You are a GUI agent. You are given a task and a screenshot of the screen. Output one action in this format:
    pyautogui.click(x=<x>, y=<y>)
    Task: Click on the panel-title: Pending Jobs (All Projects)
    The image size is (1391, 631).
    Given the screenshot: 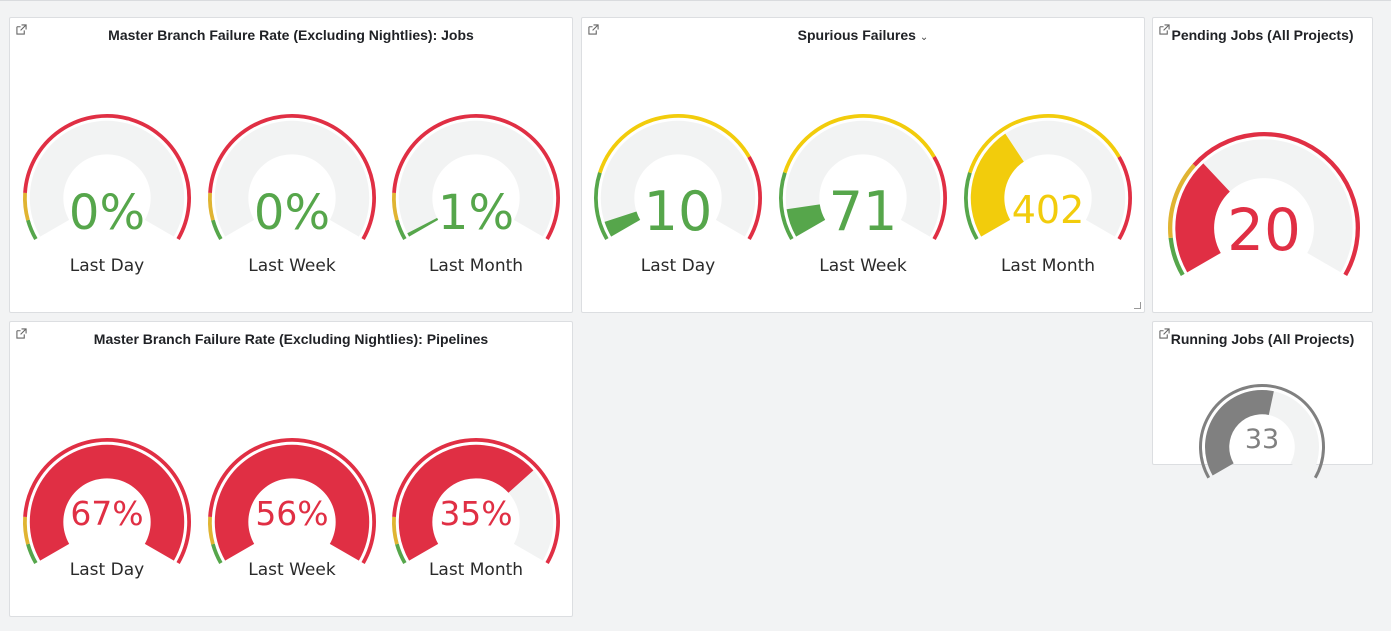 What is the action you would take?
    pyautogui.click(x=1262, y=35)
    